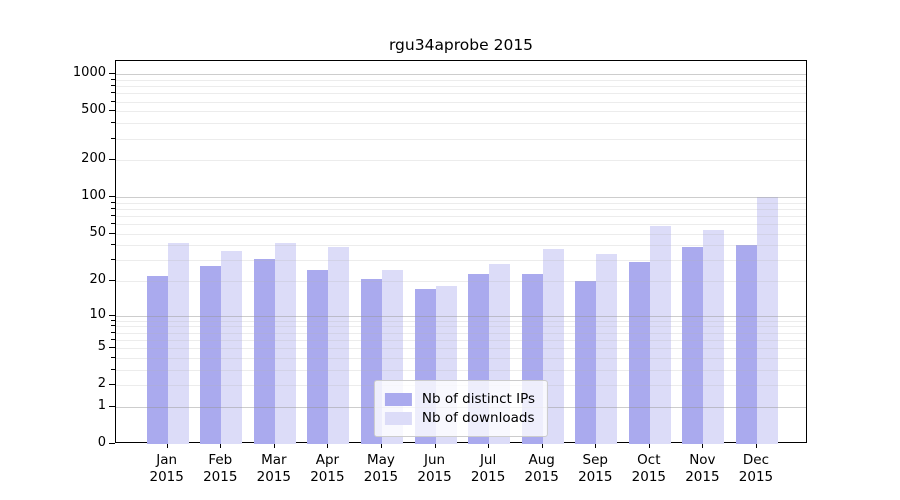  I want to click on bar-nb-of-distinct-ips-mar, so click(264, 351).